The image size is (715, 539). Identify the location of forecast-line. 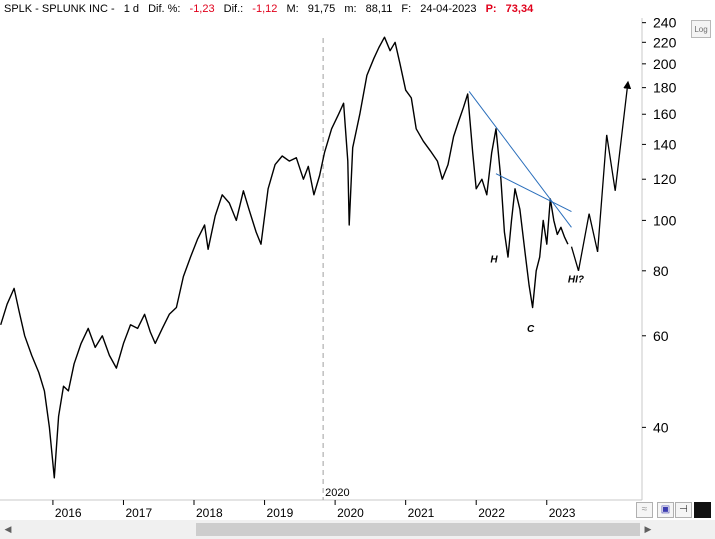
(601, 175).